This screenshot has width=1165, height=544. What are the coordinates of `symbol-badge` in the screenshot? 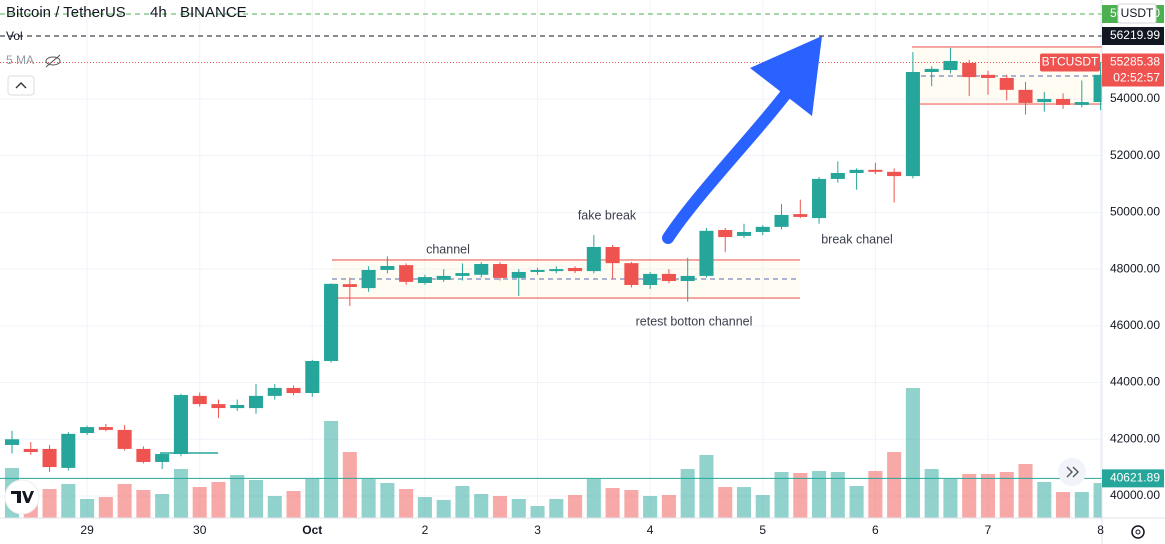 It's located at (1070, 62).